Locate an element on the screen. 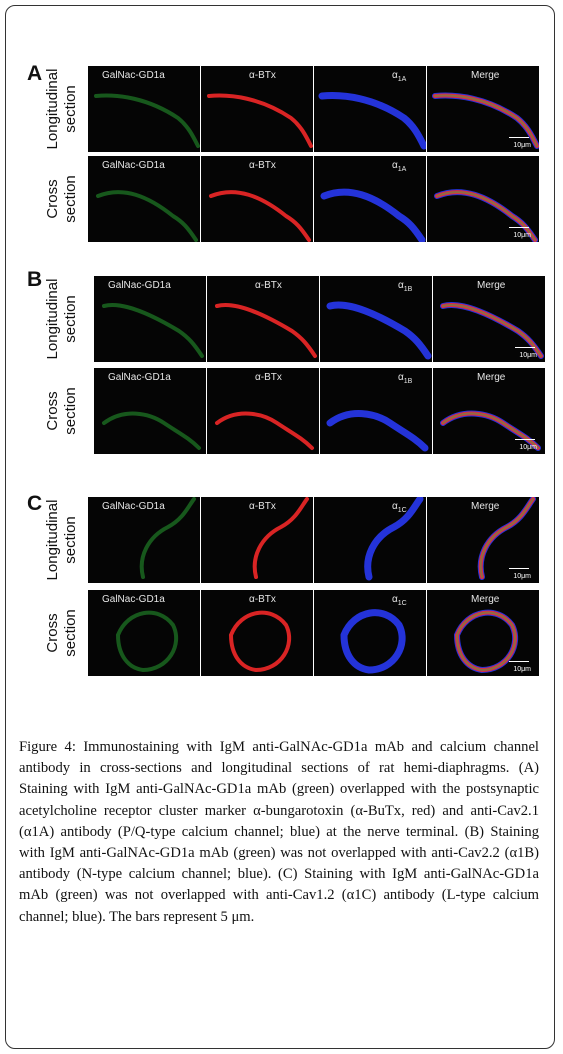 The width and height of the screenshot is (563, 1054). channel-subscript: 1B is located at coordinates (408, 381).